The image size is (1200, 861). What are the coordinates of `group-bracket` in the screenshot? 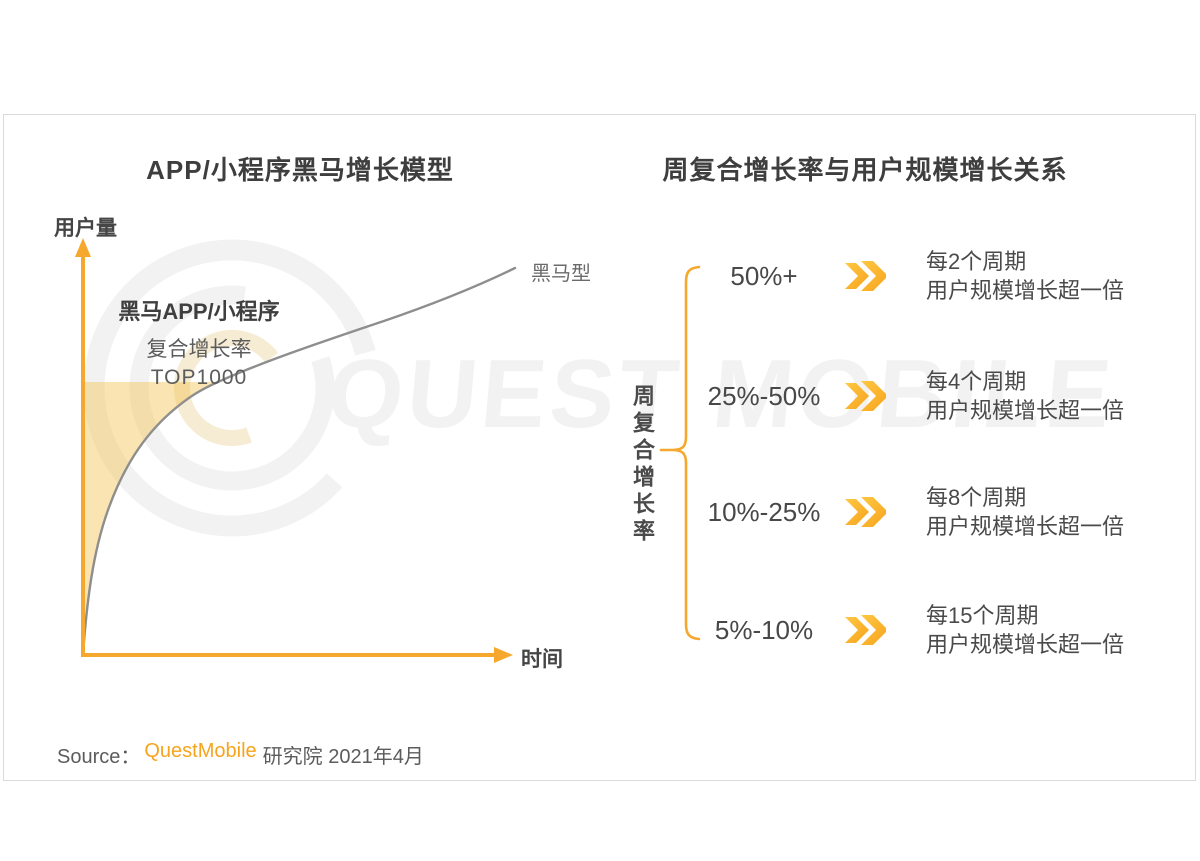 It's located at (680, 453).